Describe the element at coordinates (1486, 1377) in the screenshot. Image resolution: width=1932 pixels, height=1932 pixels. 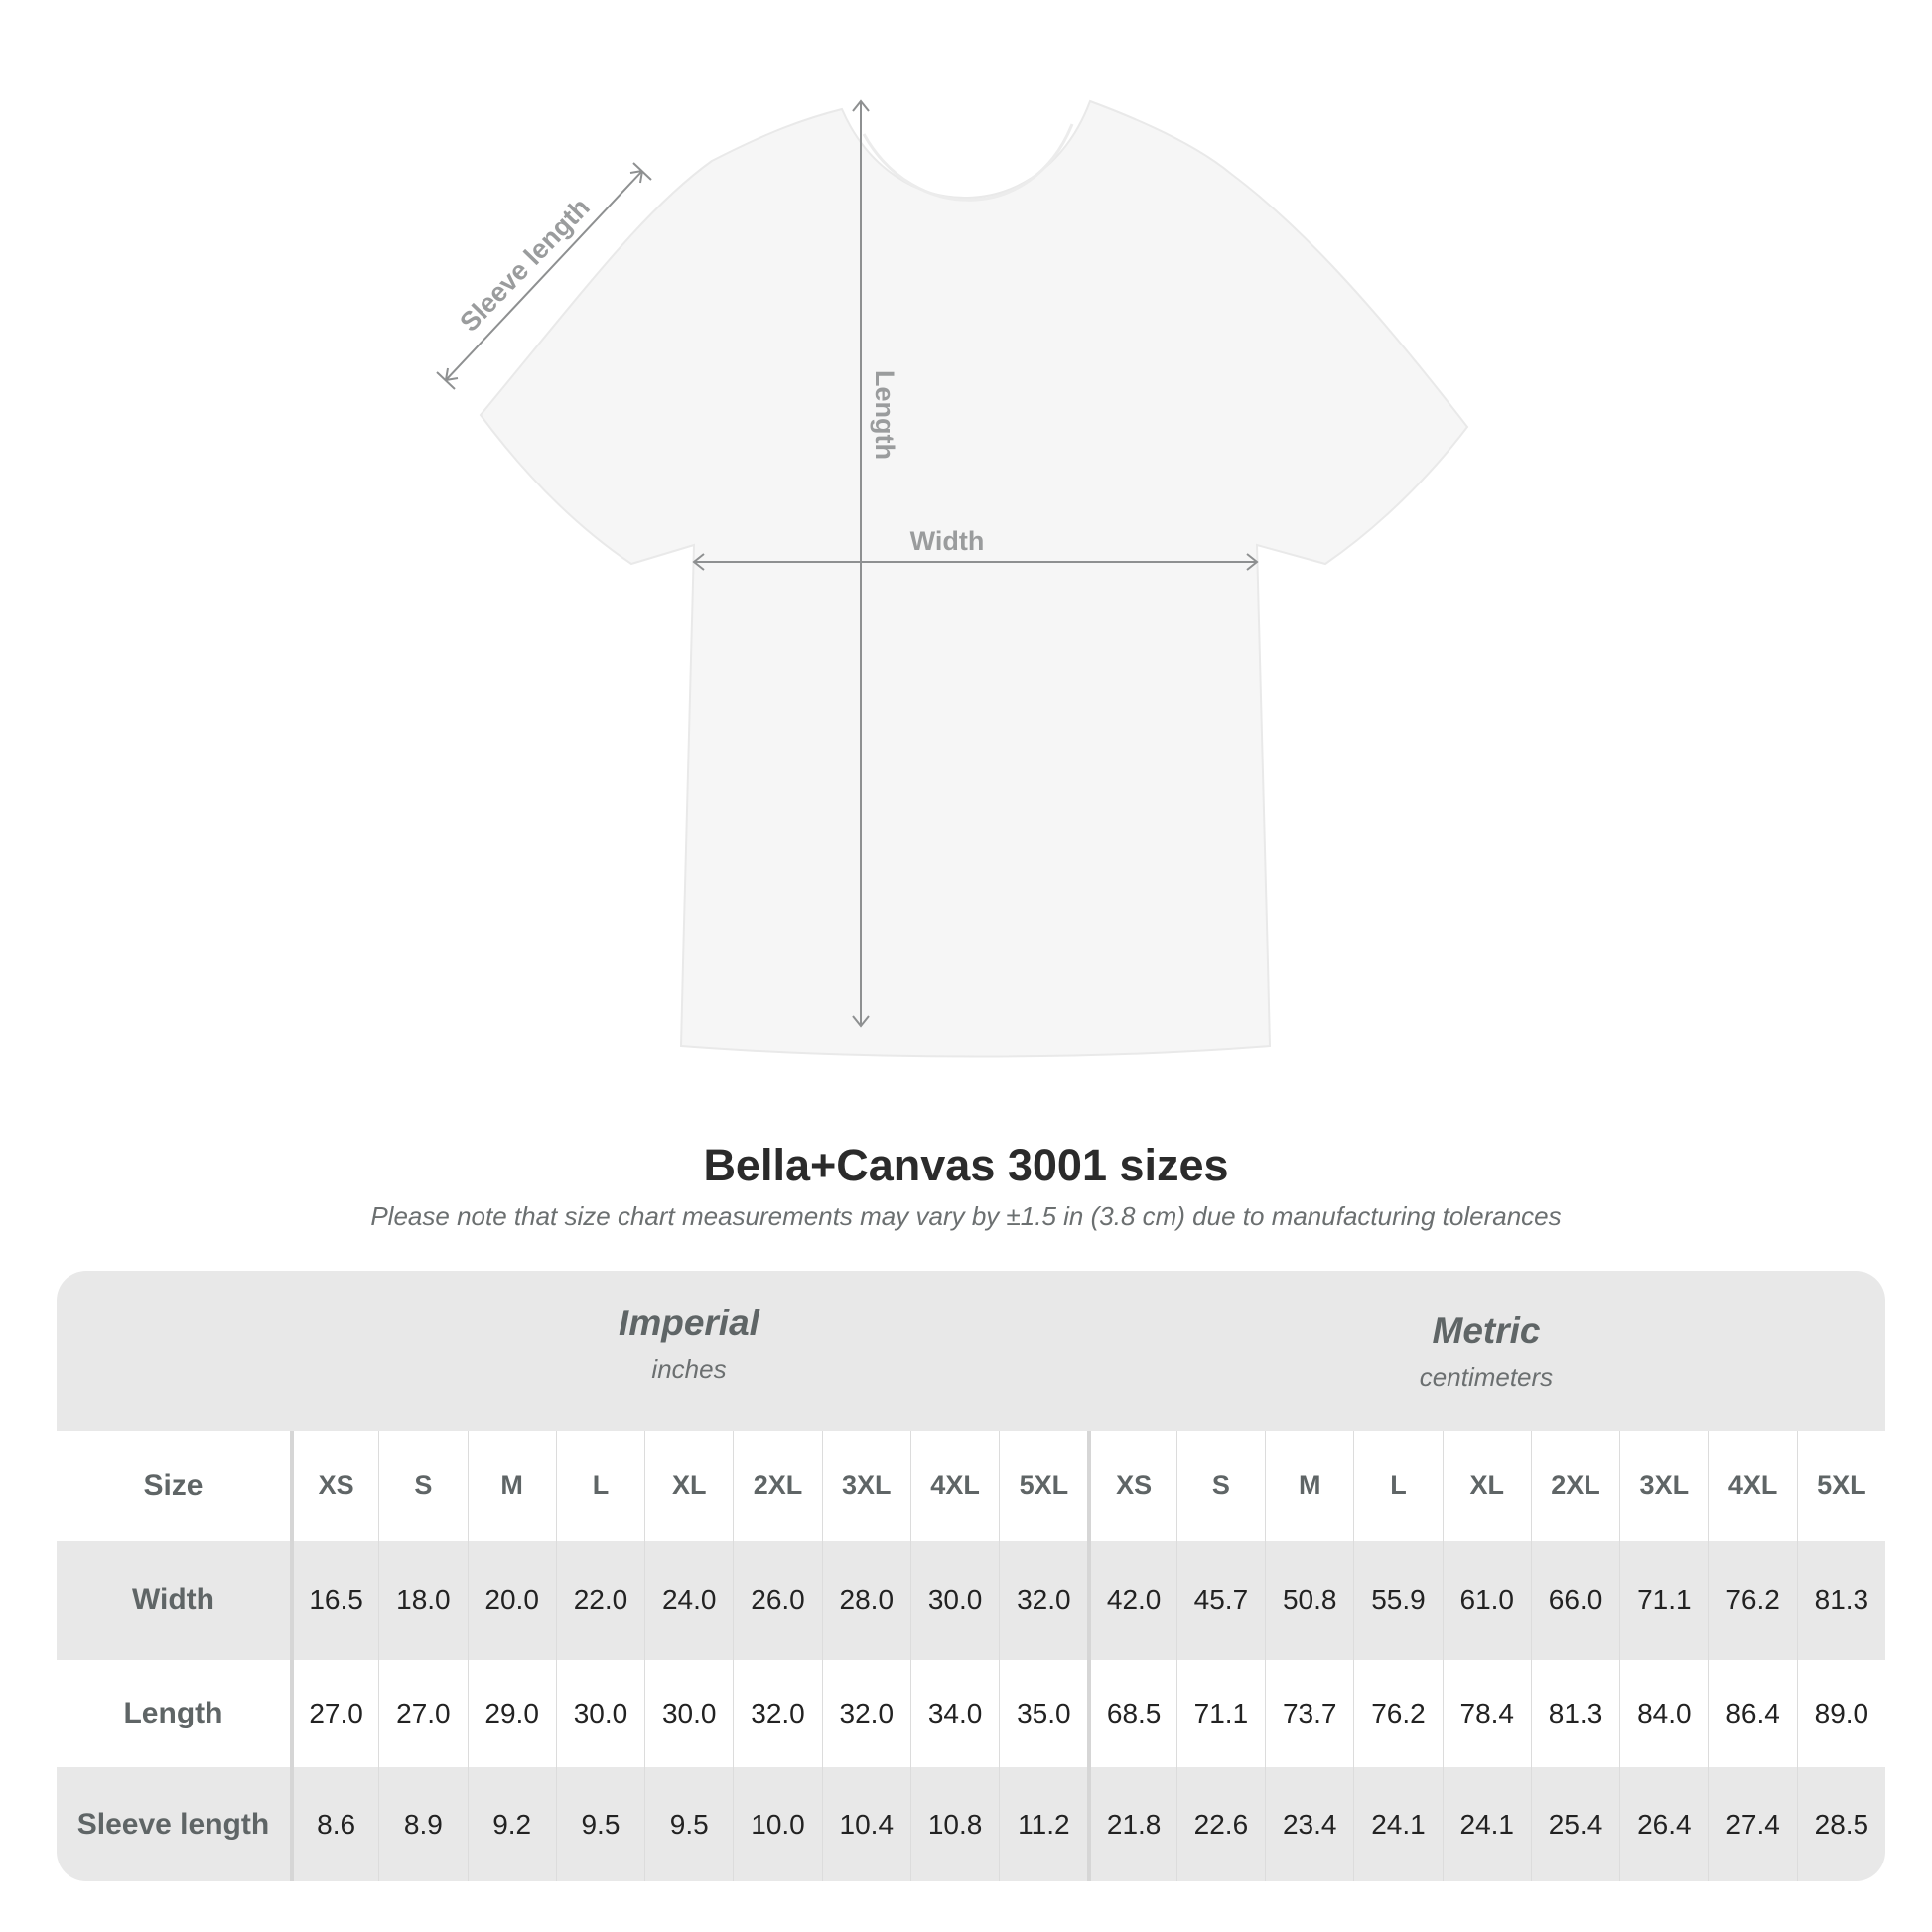
I see `metric-unit: centimeters` at that location.